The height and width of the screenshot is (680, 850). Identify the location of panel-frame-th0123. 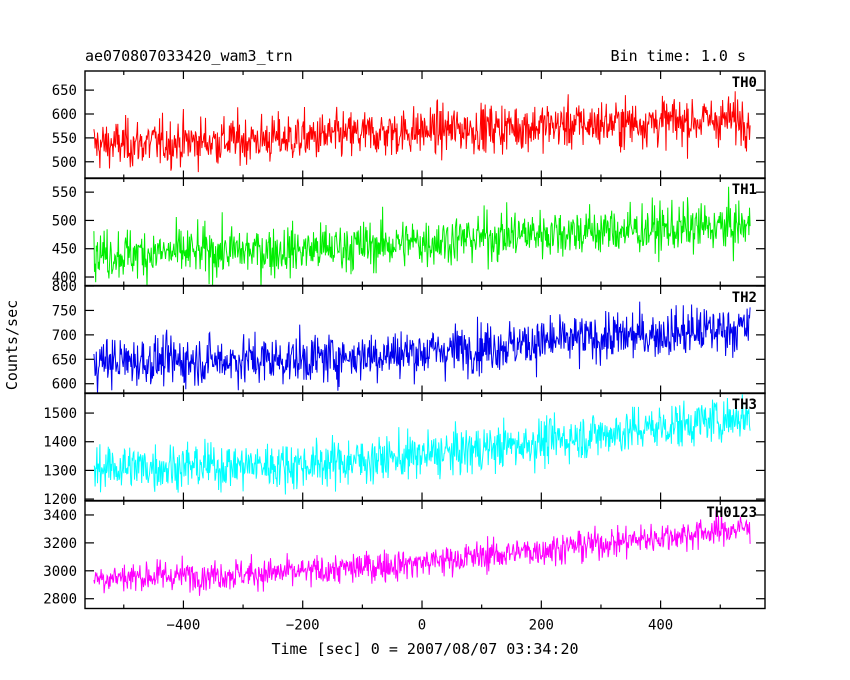
(425, 555).